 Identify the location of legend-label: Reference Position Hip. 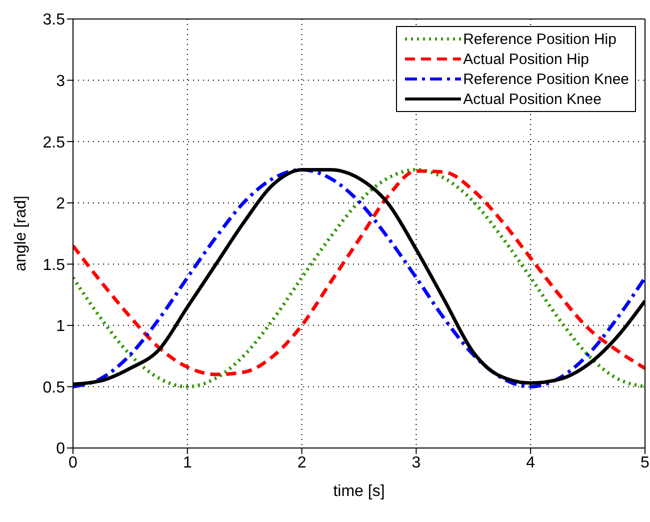
(539, 39).